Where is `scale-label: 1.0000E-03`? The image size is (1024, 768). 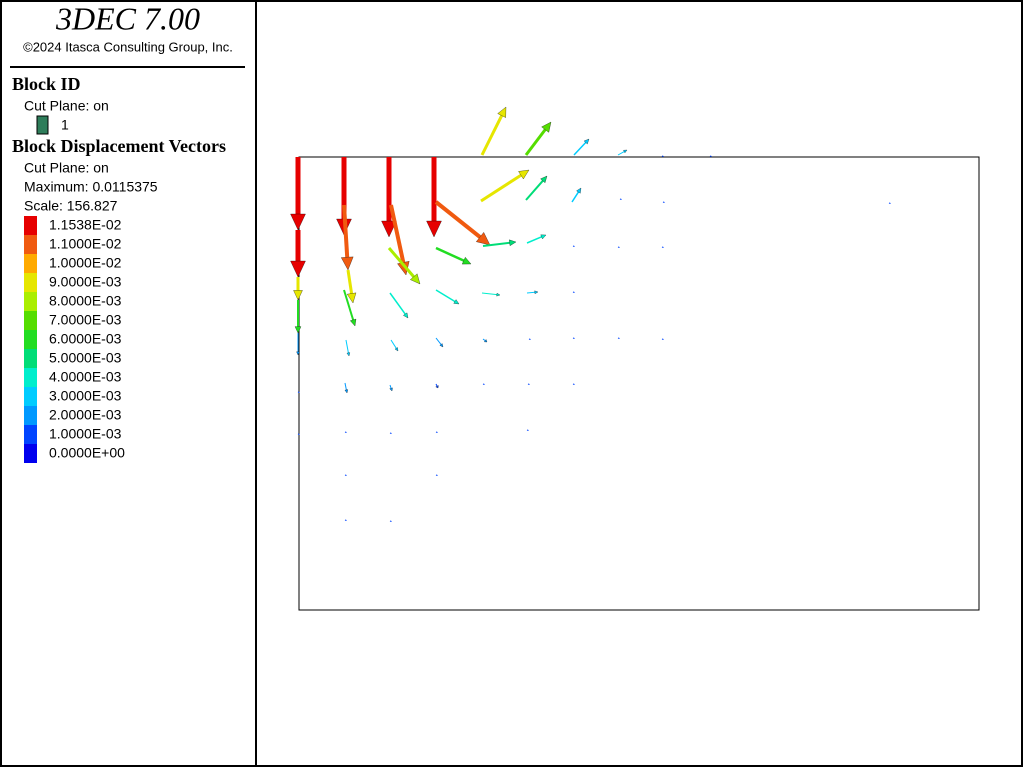 scale-label: 1.0000E-03 is located at coordinates (85, 434).